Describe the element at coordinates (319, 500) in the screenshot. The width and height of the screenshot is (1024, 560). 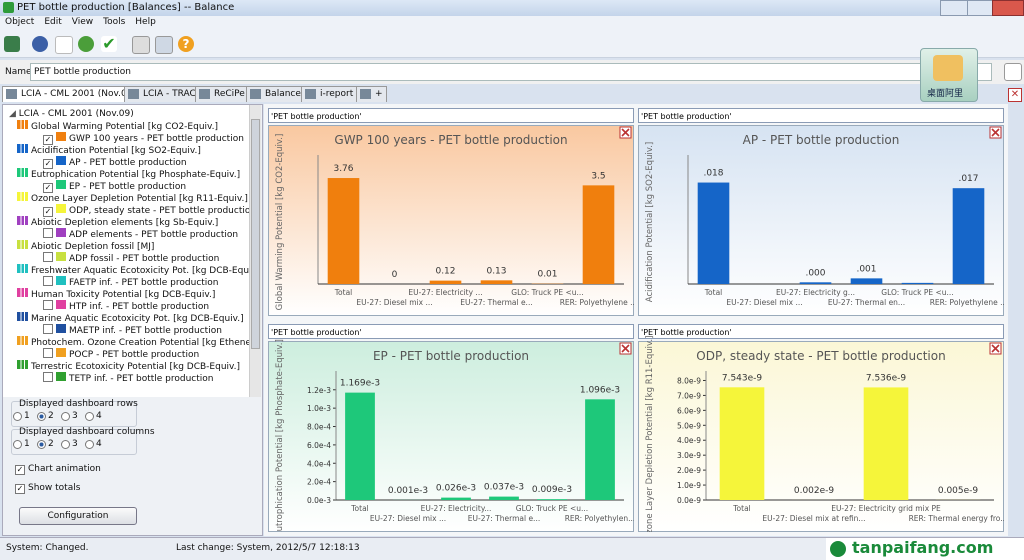
I see `y-tick-label: 0.0e-3` at that location.